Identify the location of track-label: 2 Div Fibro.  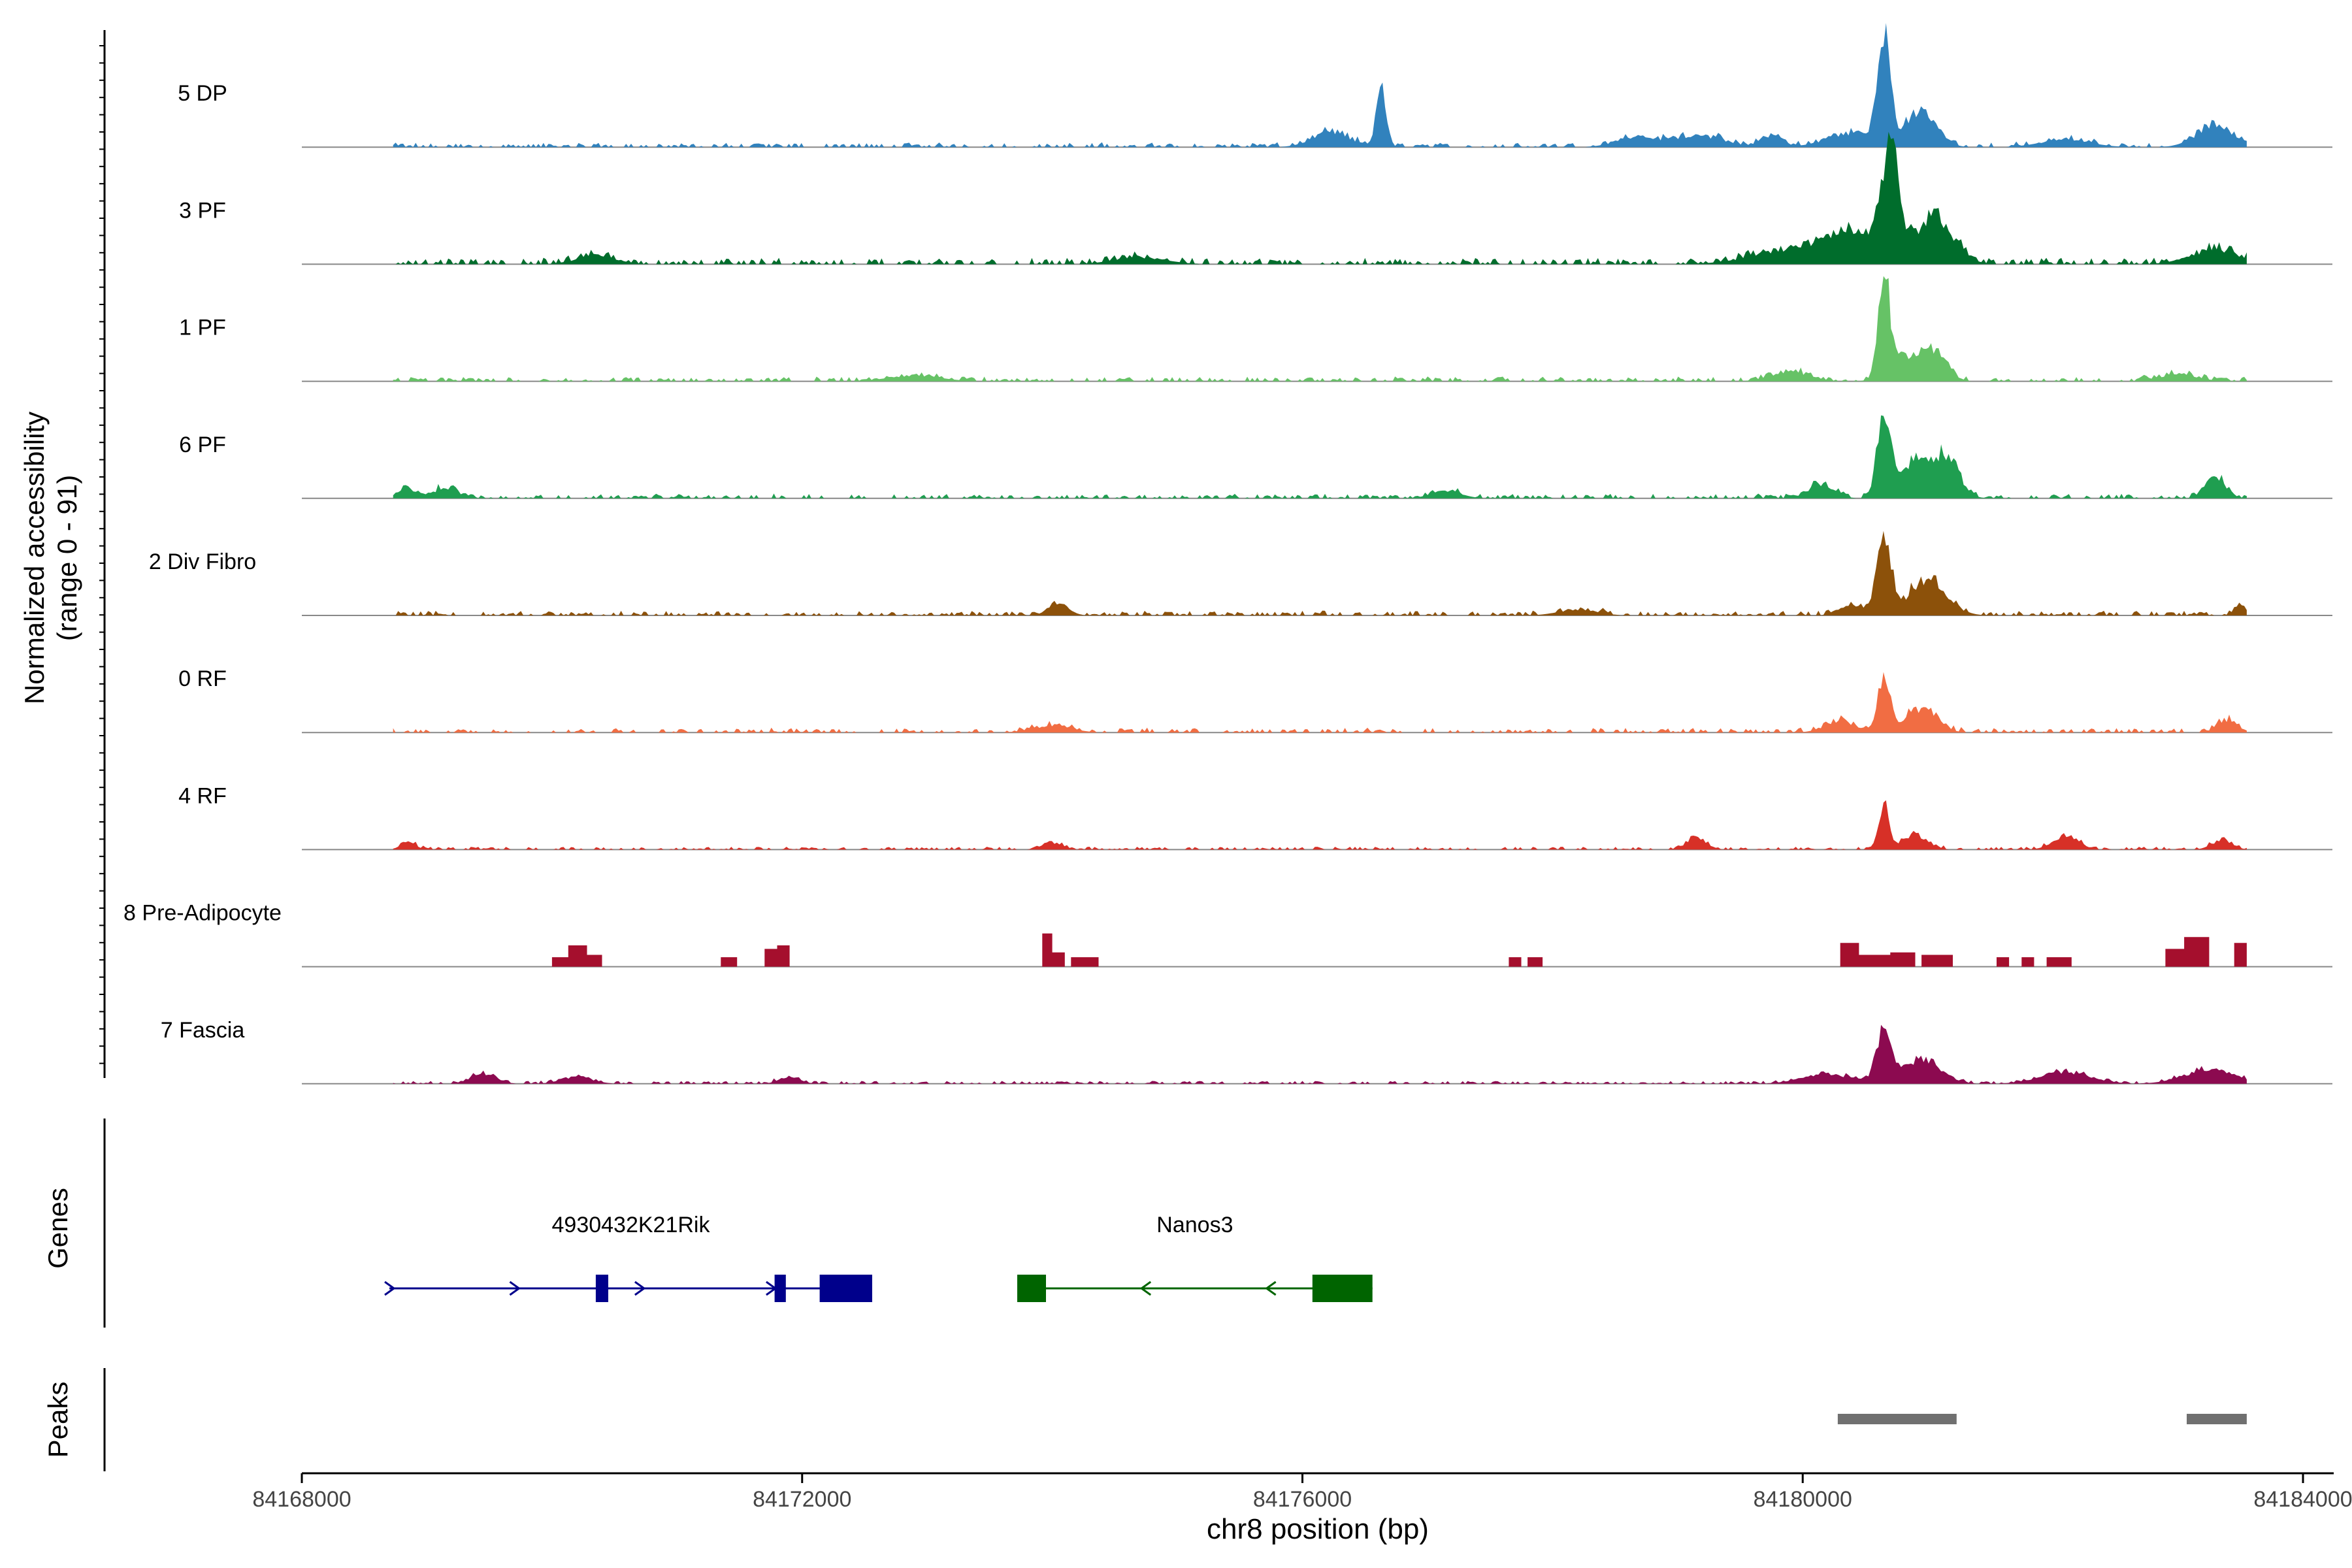
(202, 561).